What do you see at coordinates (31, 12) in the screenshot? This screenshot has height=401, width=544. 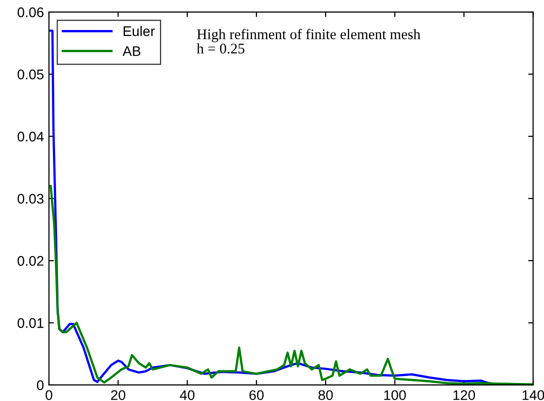 I see `y-tick-label: 0.06` at bounding box center [31, 12].